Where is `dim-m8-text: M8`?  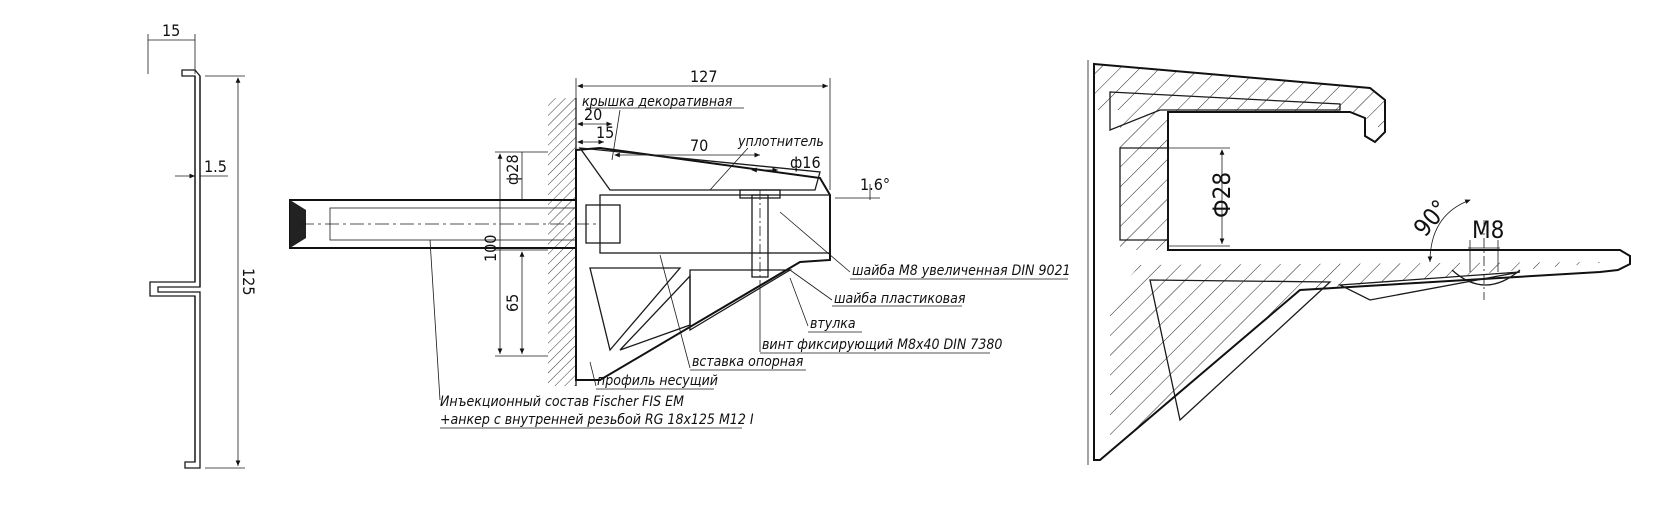
dim-m8-text: M8 is located at coordinates (1488, 230).